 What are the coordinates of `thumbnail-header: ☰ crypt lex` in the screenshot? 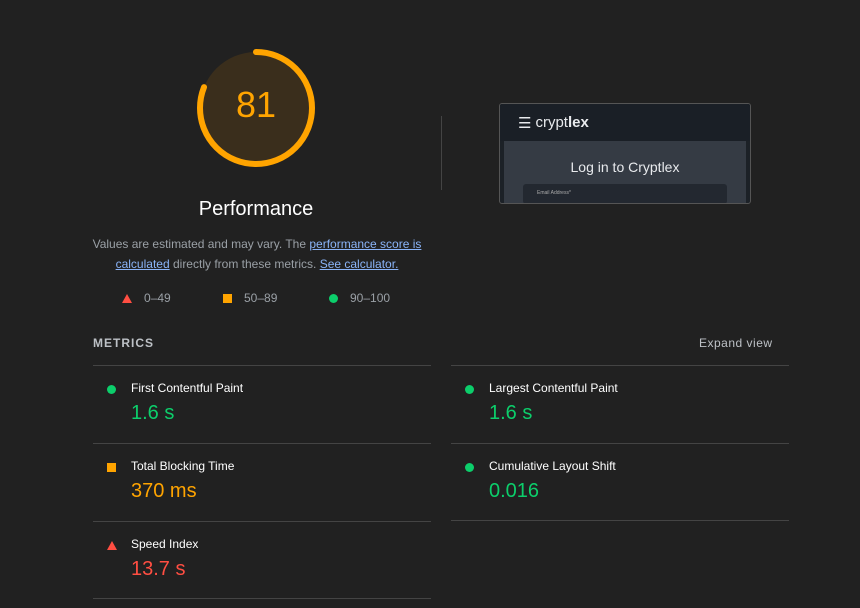 It's located at (625, 122).